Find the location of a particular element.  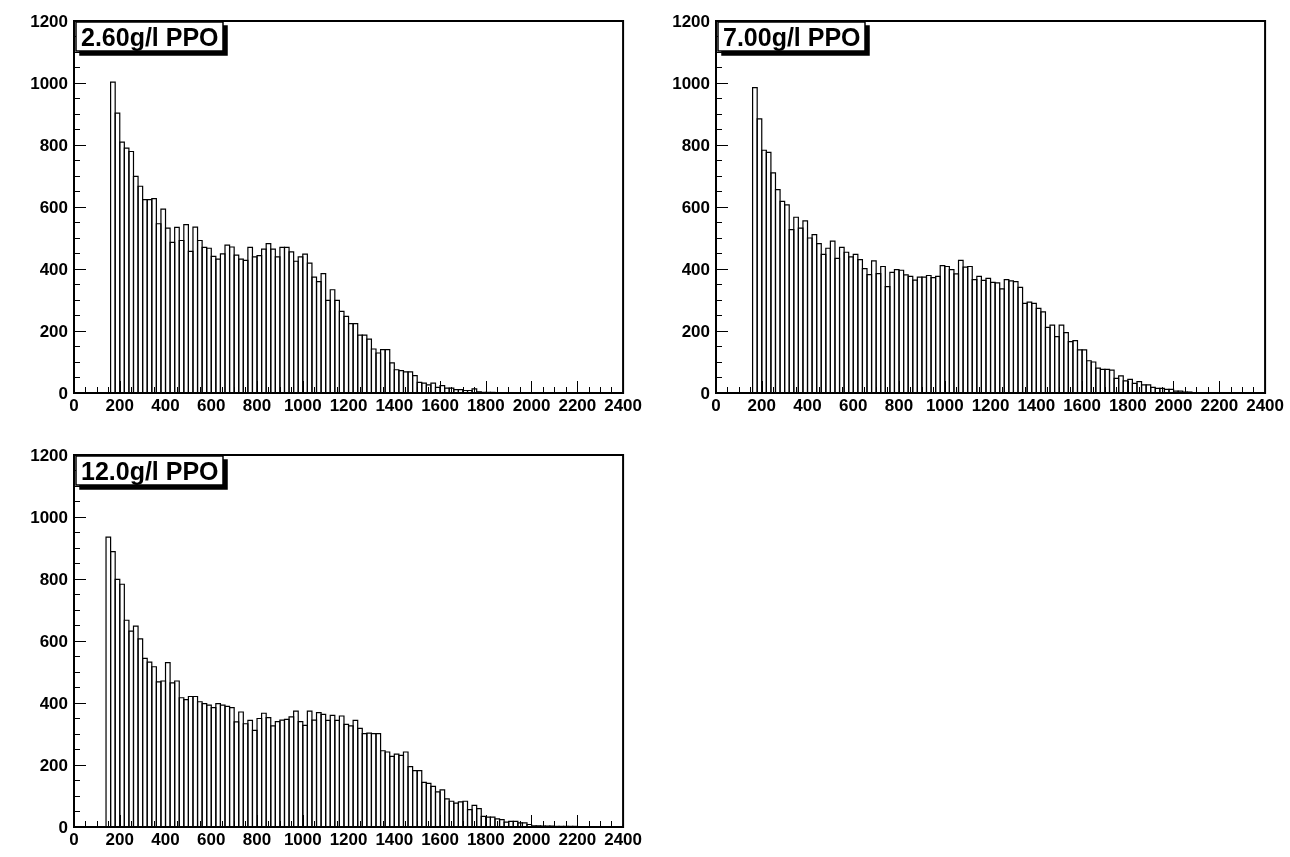

chart-title: 7.00g/l PPO is located at coordinates (792, 36).